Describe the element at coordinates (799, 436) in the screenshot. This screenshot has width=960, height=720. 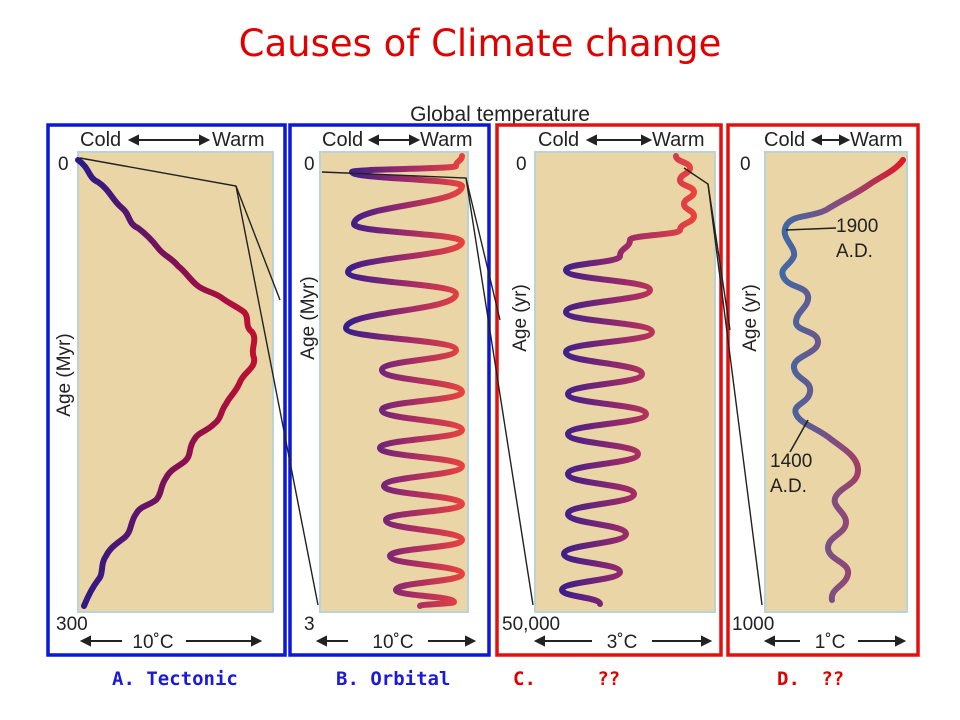
I see `annotation-1400-leader` at that location.